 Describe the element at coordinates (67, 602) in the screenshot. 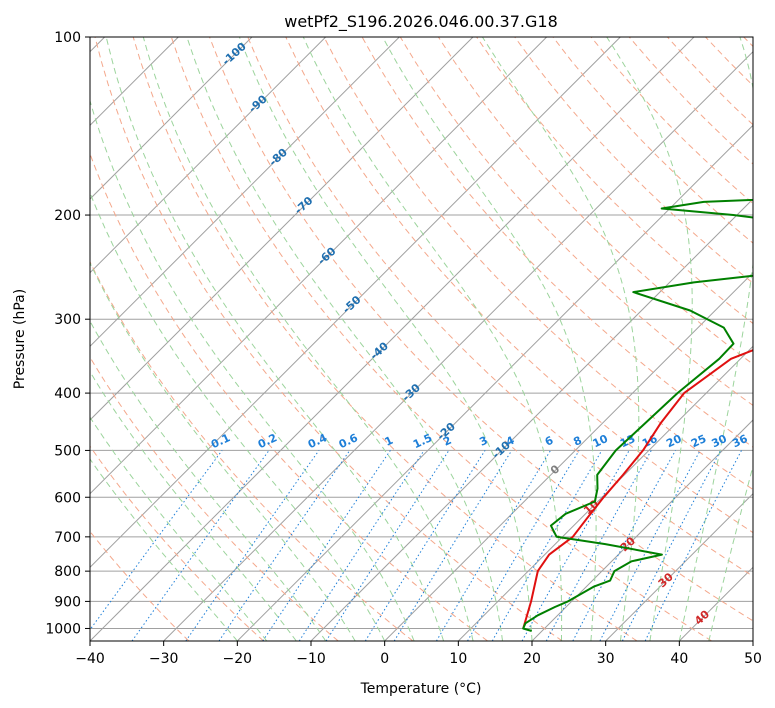

I see `y-tick-label: 900` at that location.